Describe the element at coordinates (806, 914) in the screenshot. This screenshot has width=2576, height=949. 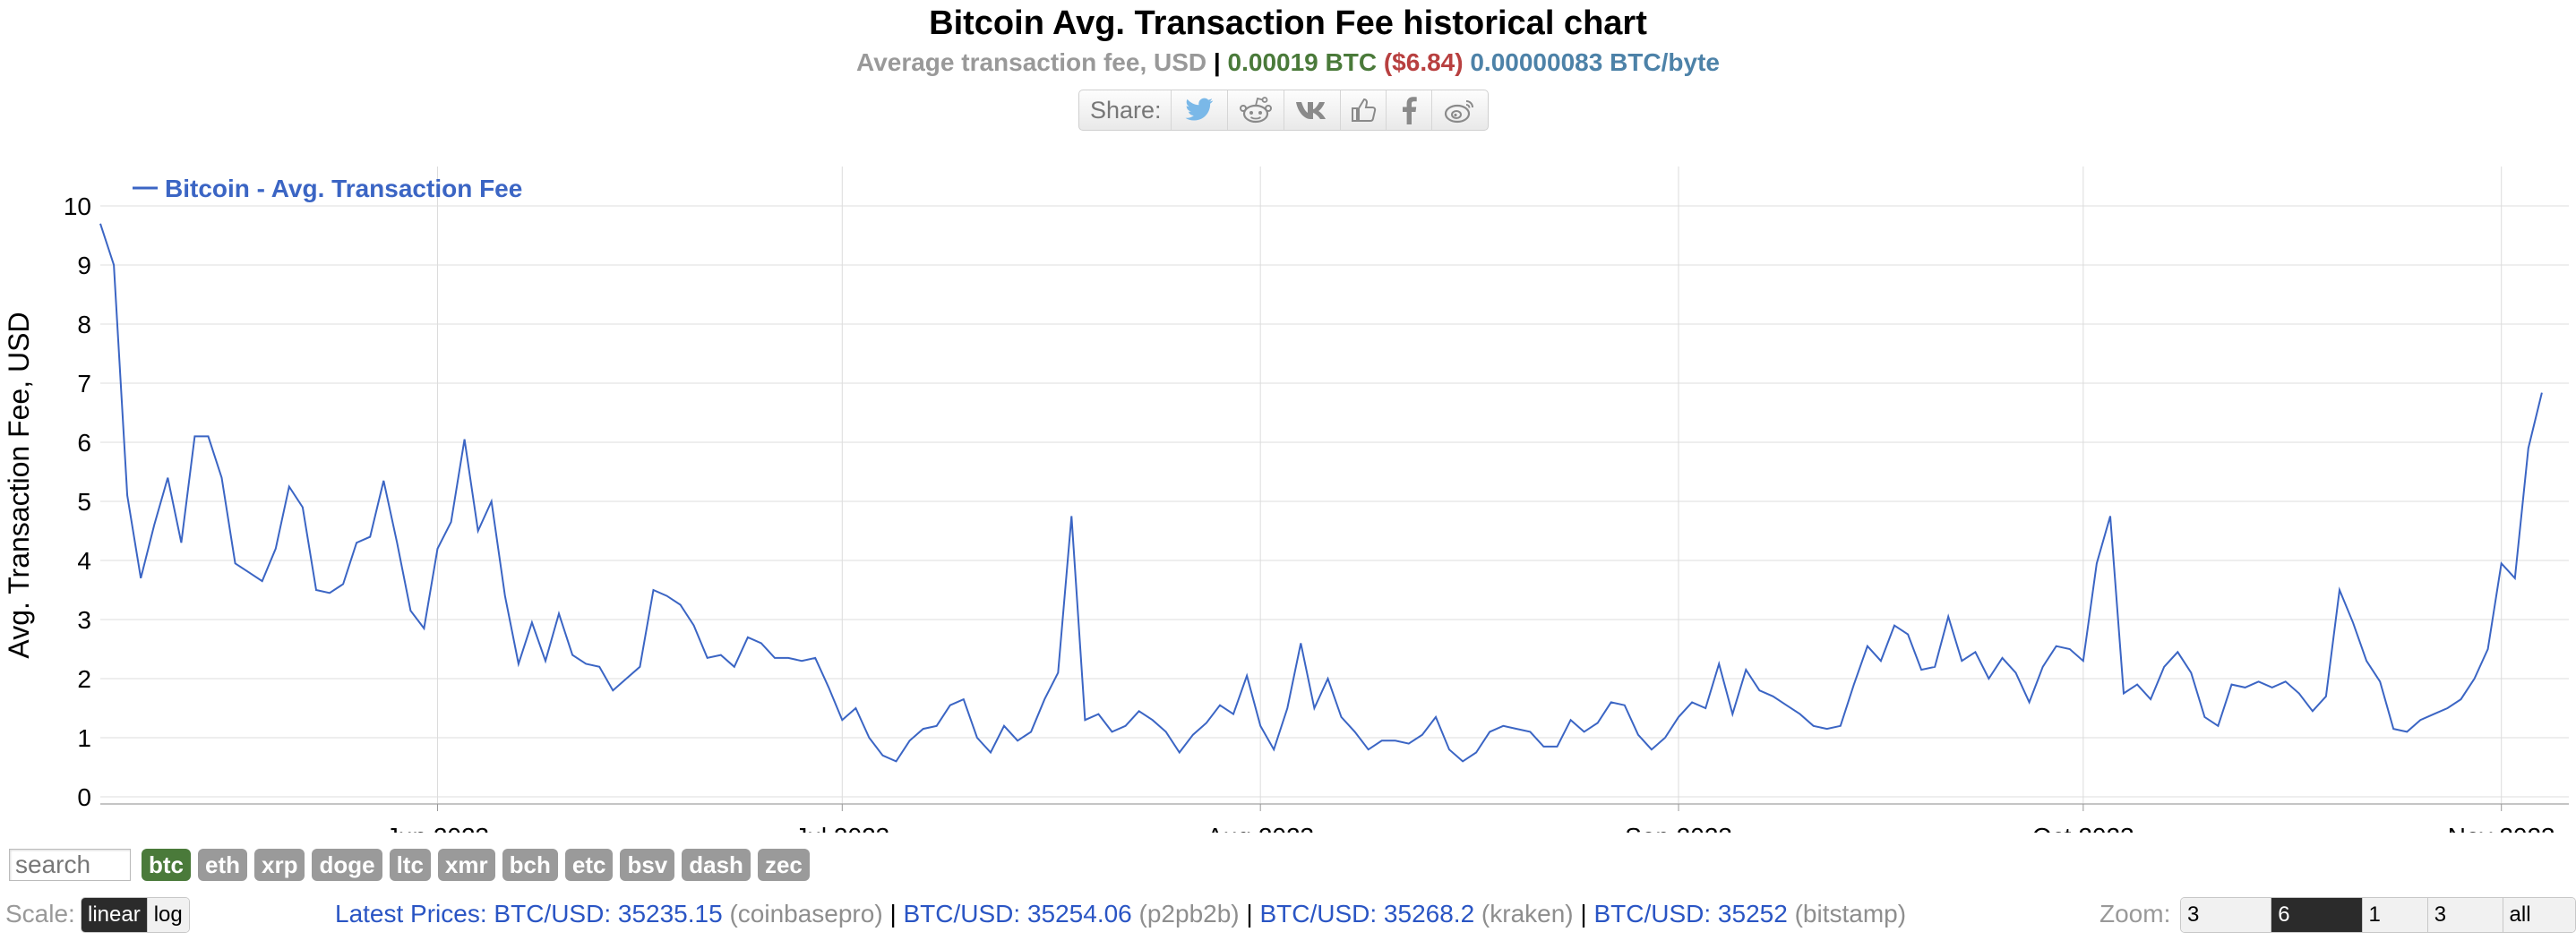
I see `price-source-coinbasepro: (coinbasepro)` at that location.